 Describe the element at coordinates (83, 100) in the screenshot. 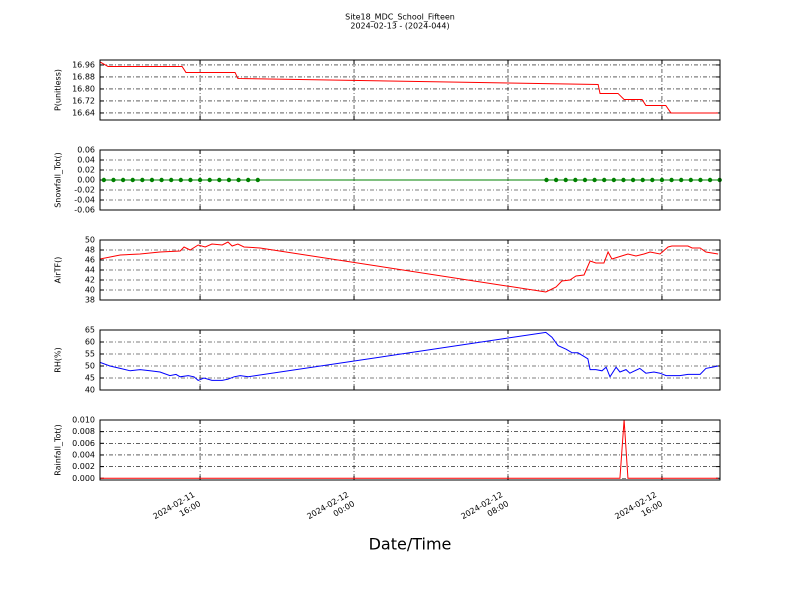

I see `y-tick-label: 16.72` at that location.